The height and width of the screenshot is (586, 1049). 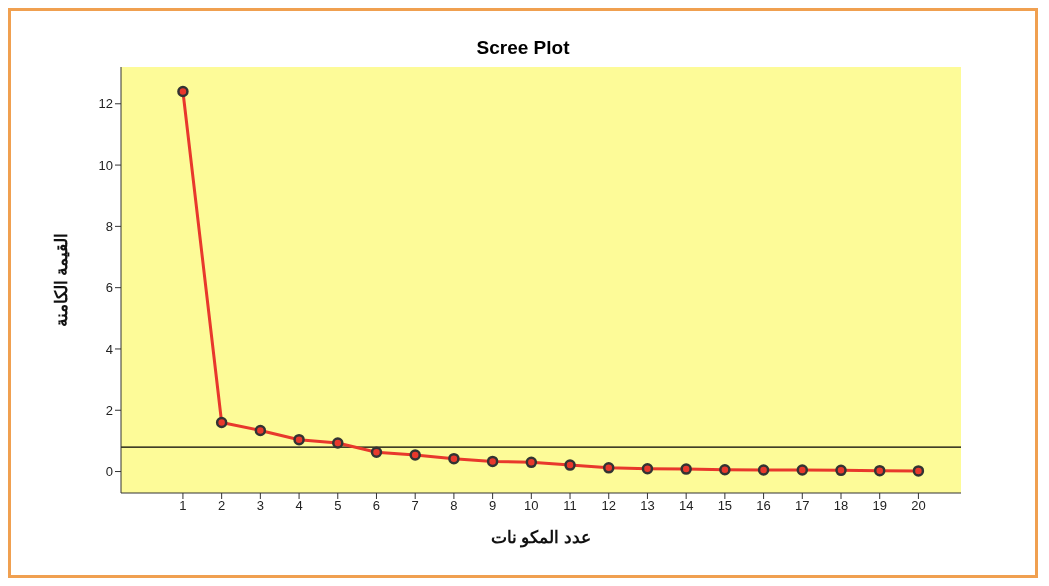 I want to click on x-tick-label: 4, so click(x=299, y=506).